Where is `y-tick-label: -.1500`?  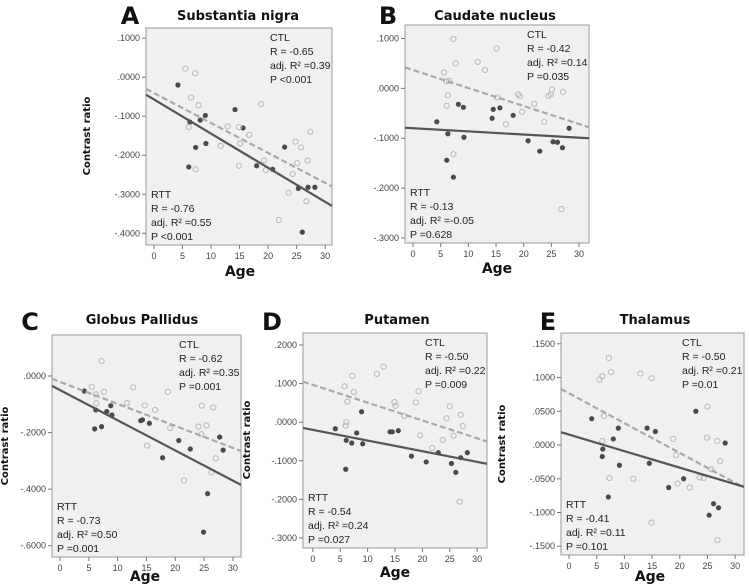
y-tick-label: -.1500 is located at coordinates (542, 546).